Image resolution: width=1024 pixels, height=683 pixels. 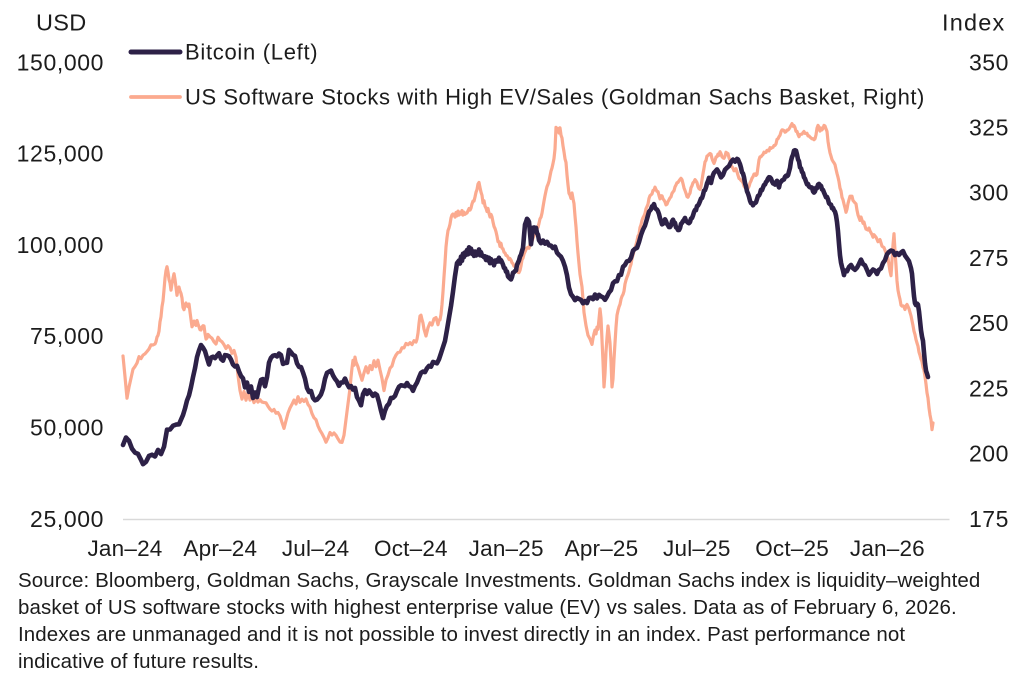 What do you see at coordinates (989, 388) in the screenshot?
I see `svg-text: 225` at bounding box center [989, 388].